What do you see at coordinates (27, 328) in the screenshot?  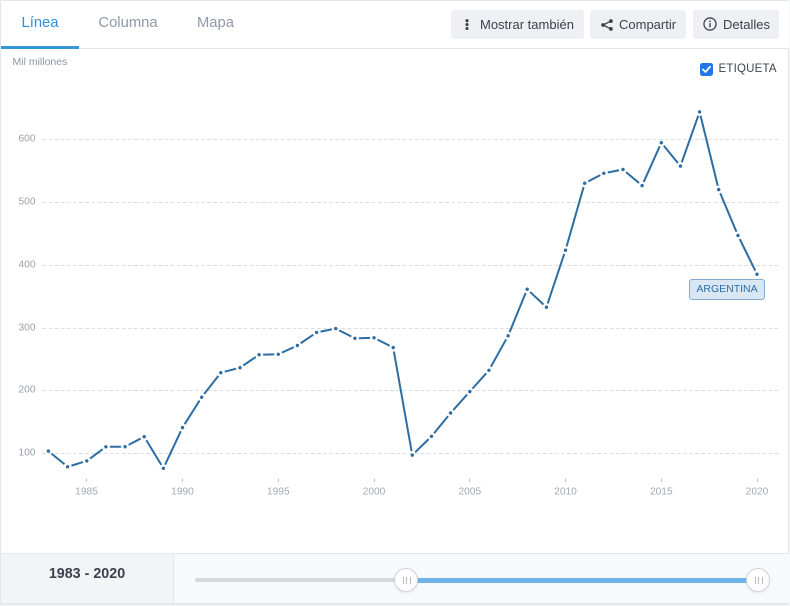 I see `svg-text: 300` at bounding box center [27, 328].